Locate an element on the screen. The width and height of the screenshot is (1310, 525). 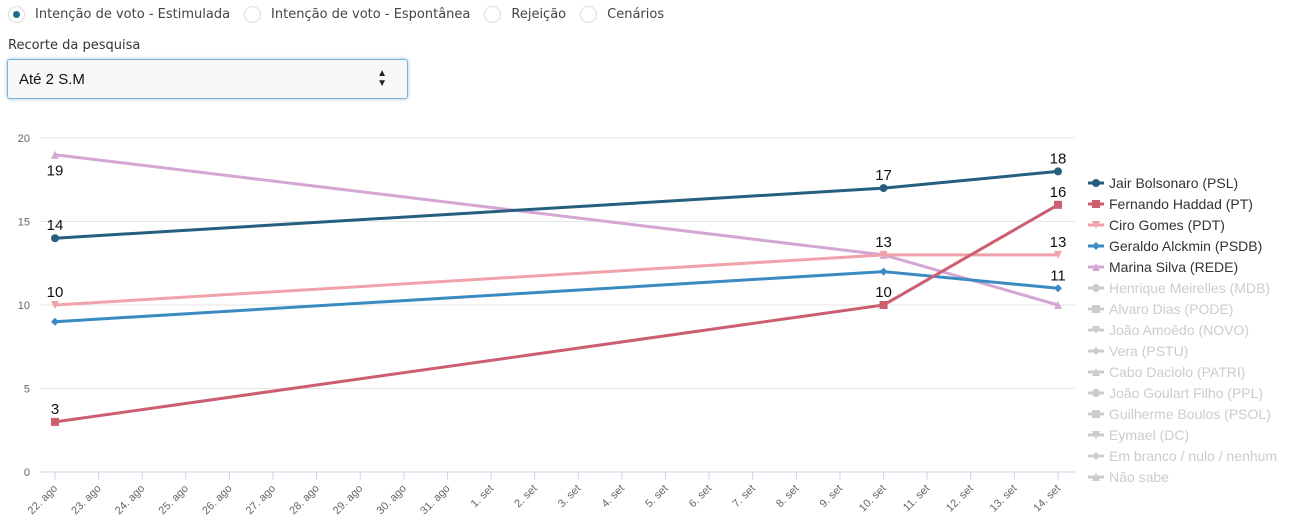
data-label: 16 is located at coordinates (1058, 192).